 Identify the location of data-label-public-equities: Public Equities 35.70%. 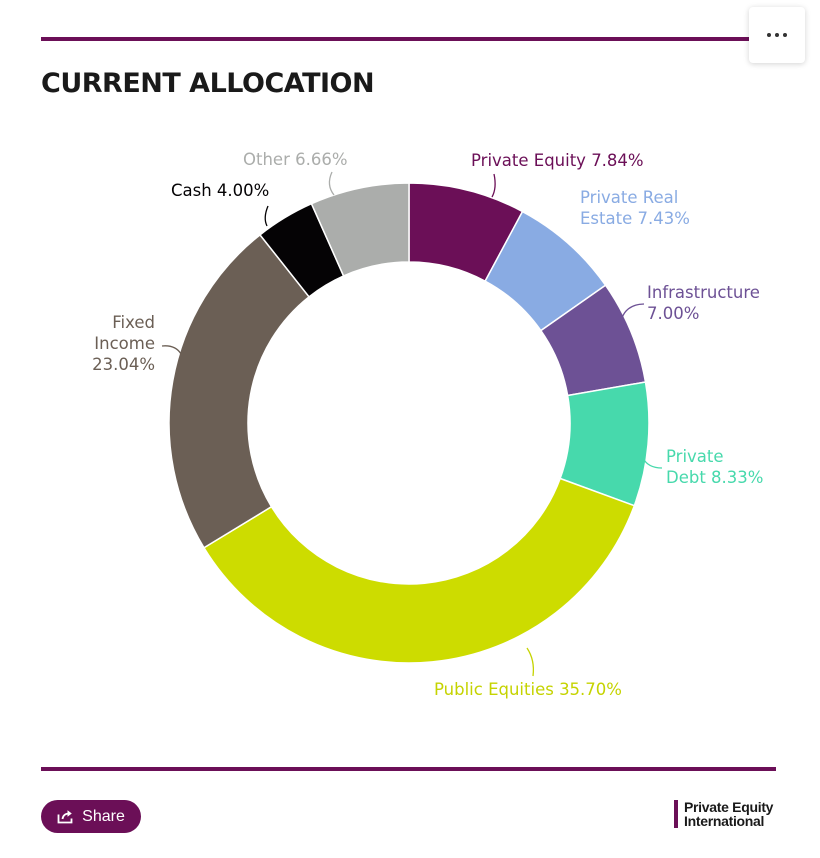
(528, 689).